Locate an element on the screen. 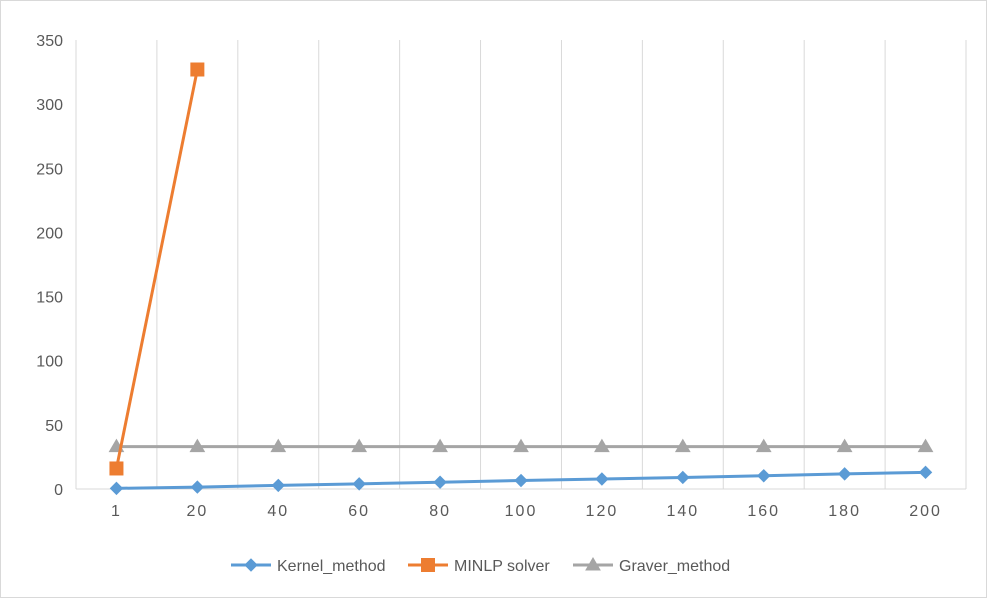 This screenshot has width=987, height=599. series-graver-method is located at coordinates (521, 445).